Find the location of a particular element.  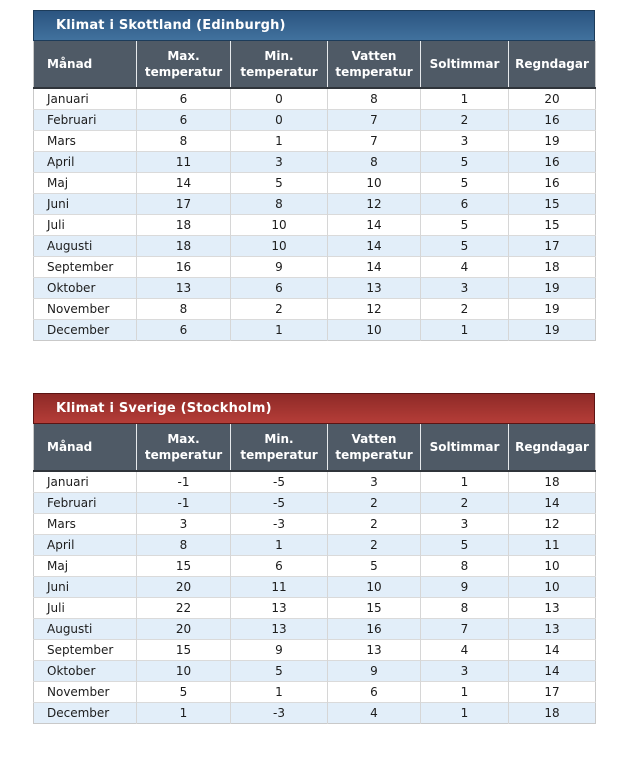

month-cell: September is located at coordinates (85, 267).